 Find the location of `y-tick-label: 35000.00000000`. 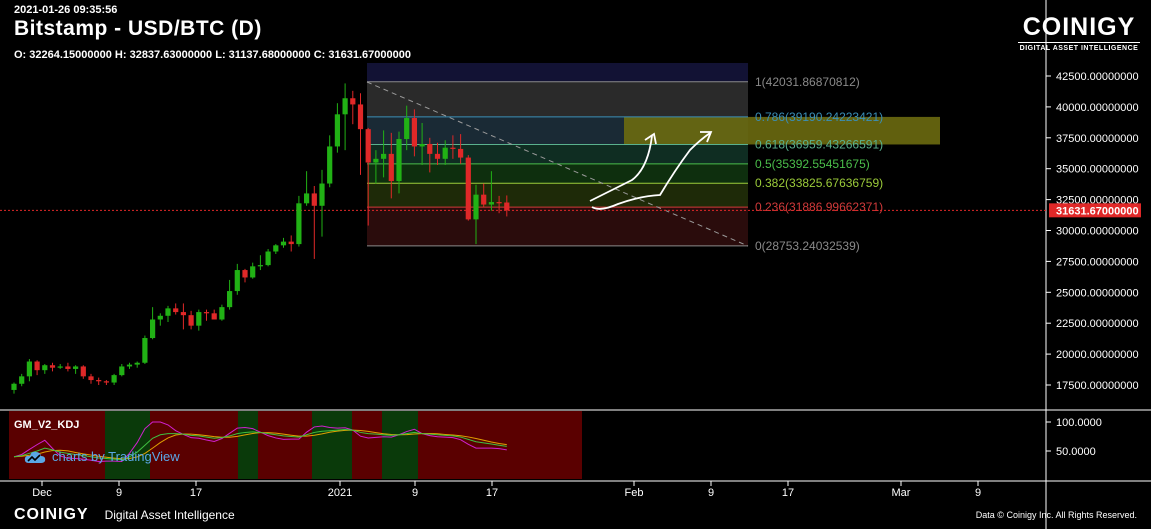

y-tick-label: 35000.00000000 is located at coordinates (1097, 170).